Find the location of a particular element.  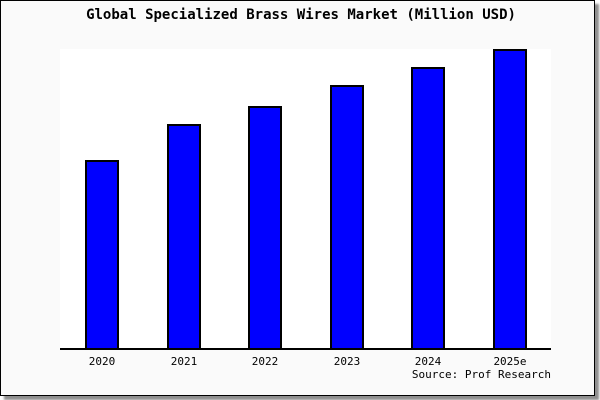

source-label: Source: Prof Research is located at coordinates (481, 374).